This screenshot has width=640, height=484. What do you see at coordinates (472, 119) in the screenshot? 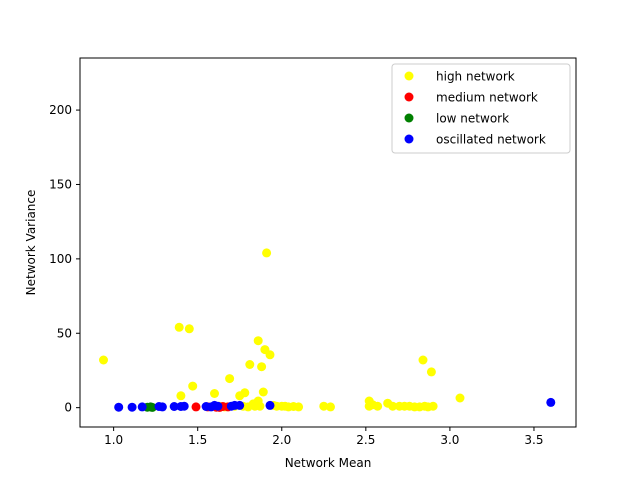
I see `legend-label: low network` at bounding box center [472, 119].